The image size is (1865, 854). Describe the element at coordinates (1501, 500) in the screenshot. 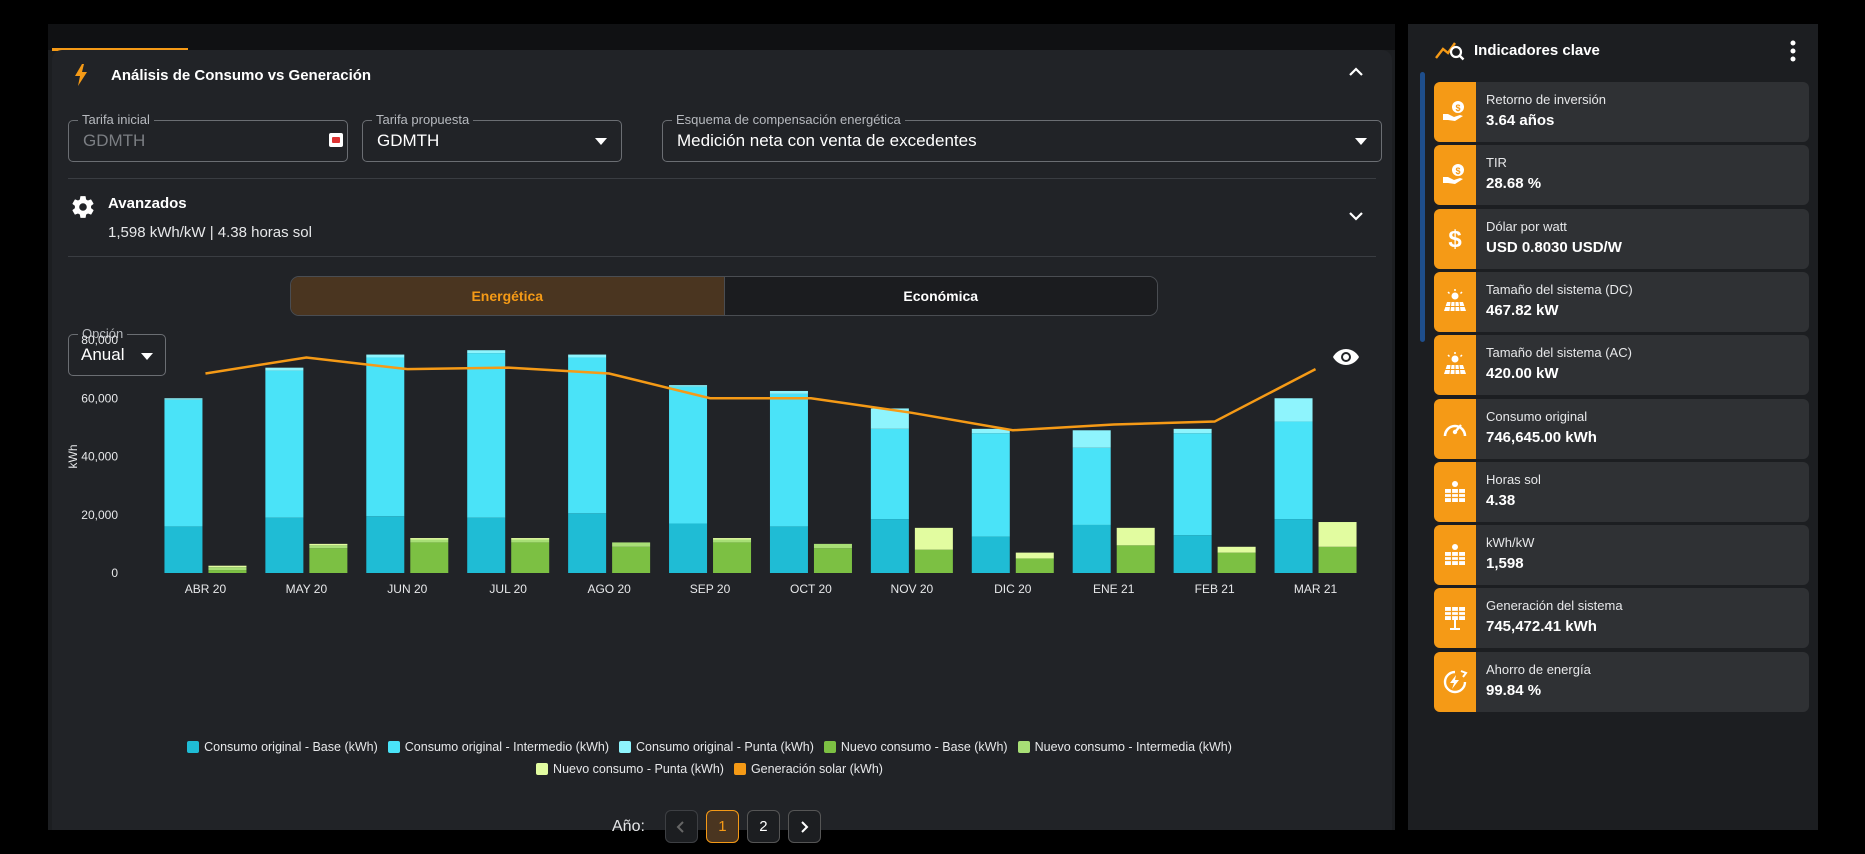

I see `kpi-value: 4.38` at that location.